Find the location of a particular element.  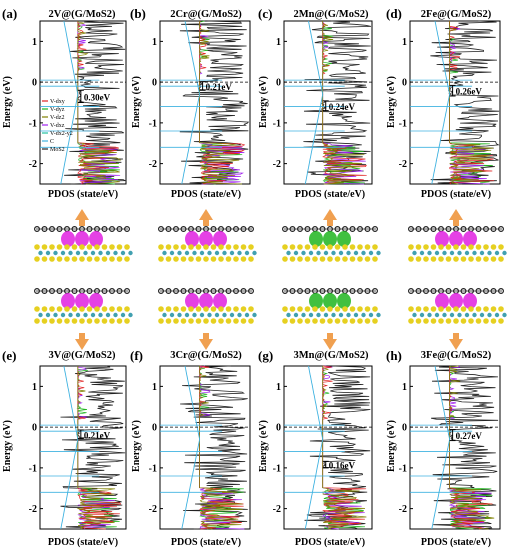

plot-frame is located at coordinates (83, 447).